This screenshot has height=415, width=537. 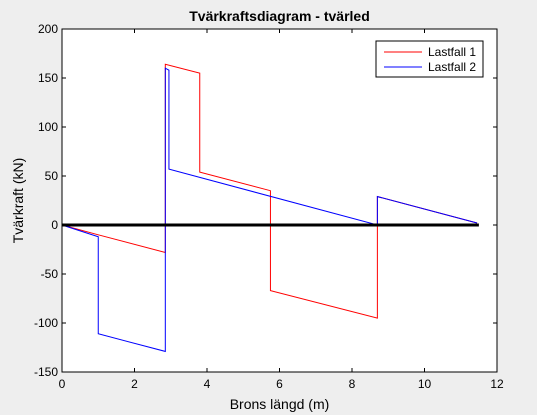 I want to click on x-tick-label: 2, so click(x=134, y=384).